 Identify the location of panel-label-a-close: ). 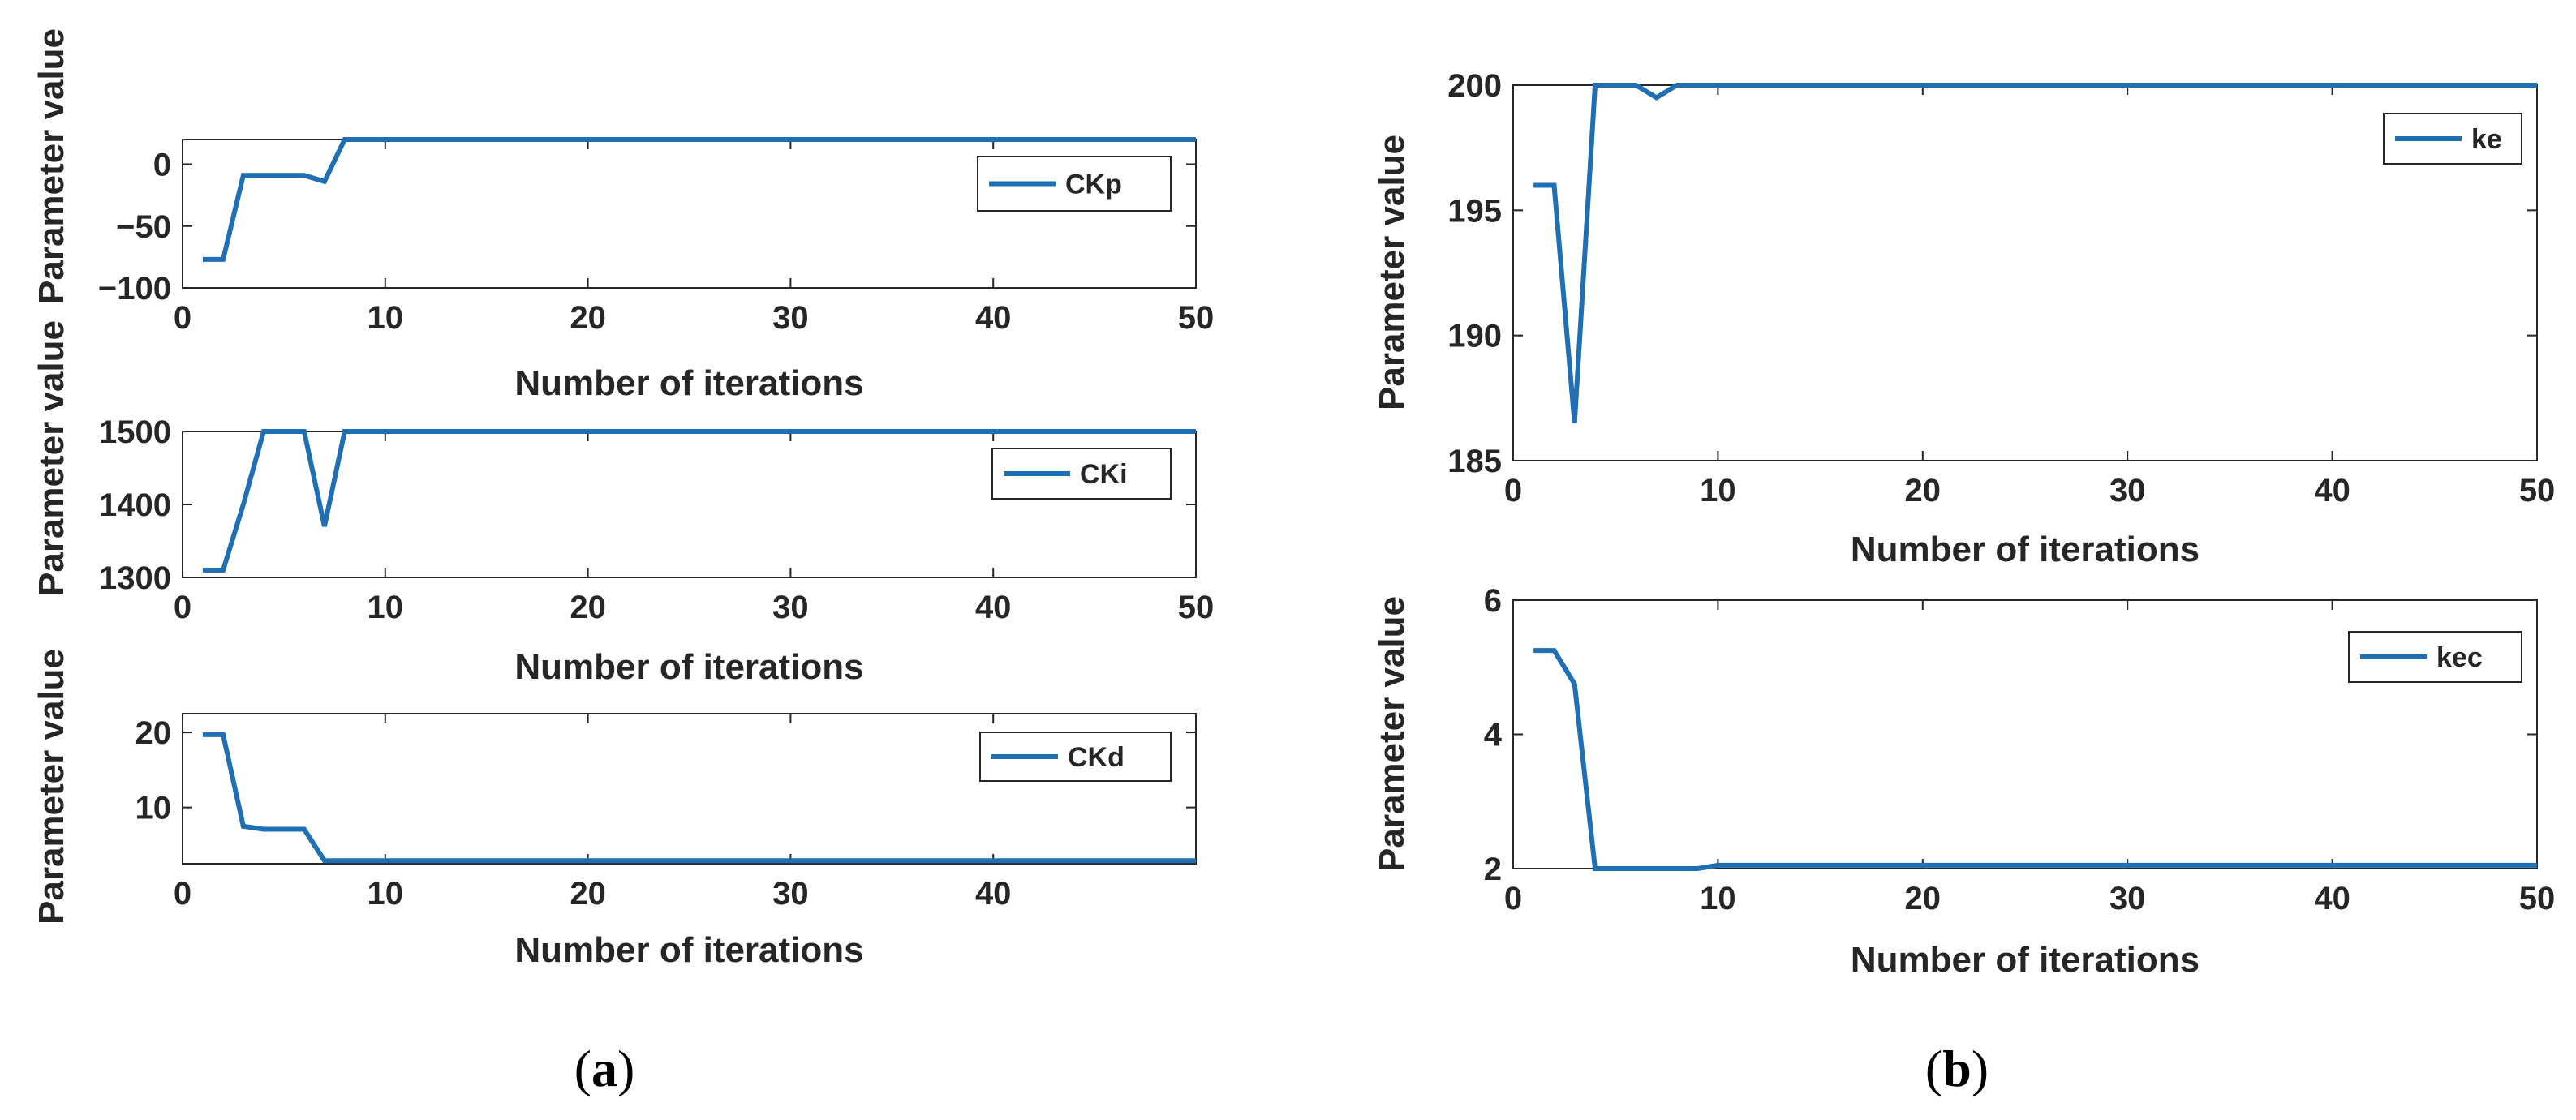
(625, 1068).